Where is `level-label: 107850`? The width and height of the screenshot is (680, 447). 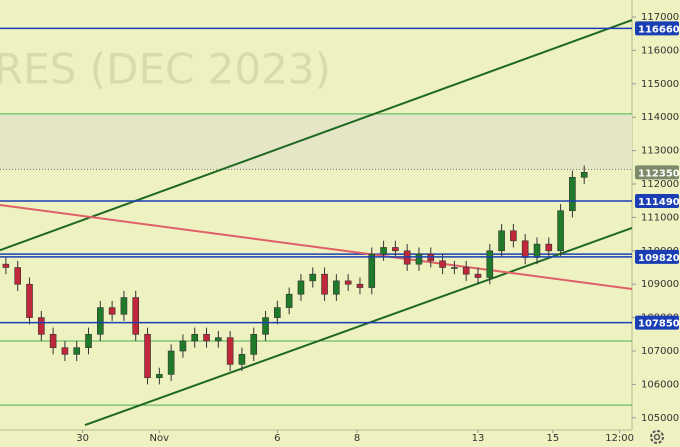 level-label: 107850 is located at coordinates (659, 324).